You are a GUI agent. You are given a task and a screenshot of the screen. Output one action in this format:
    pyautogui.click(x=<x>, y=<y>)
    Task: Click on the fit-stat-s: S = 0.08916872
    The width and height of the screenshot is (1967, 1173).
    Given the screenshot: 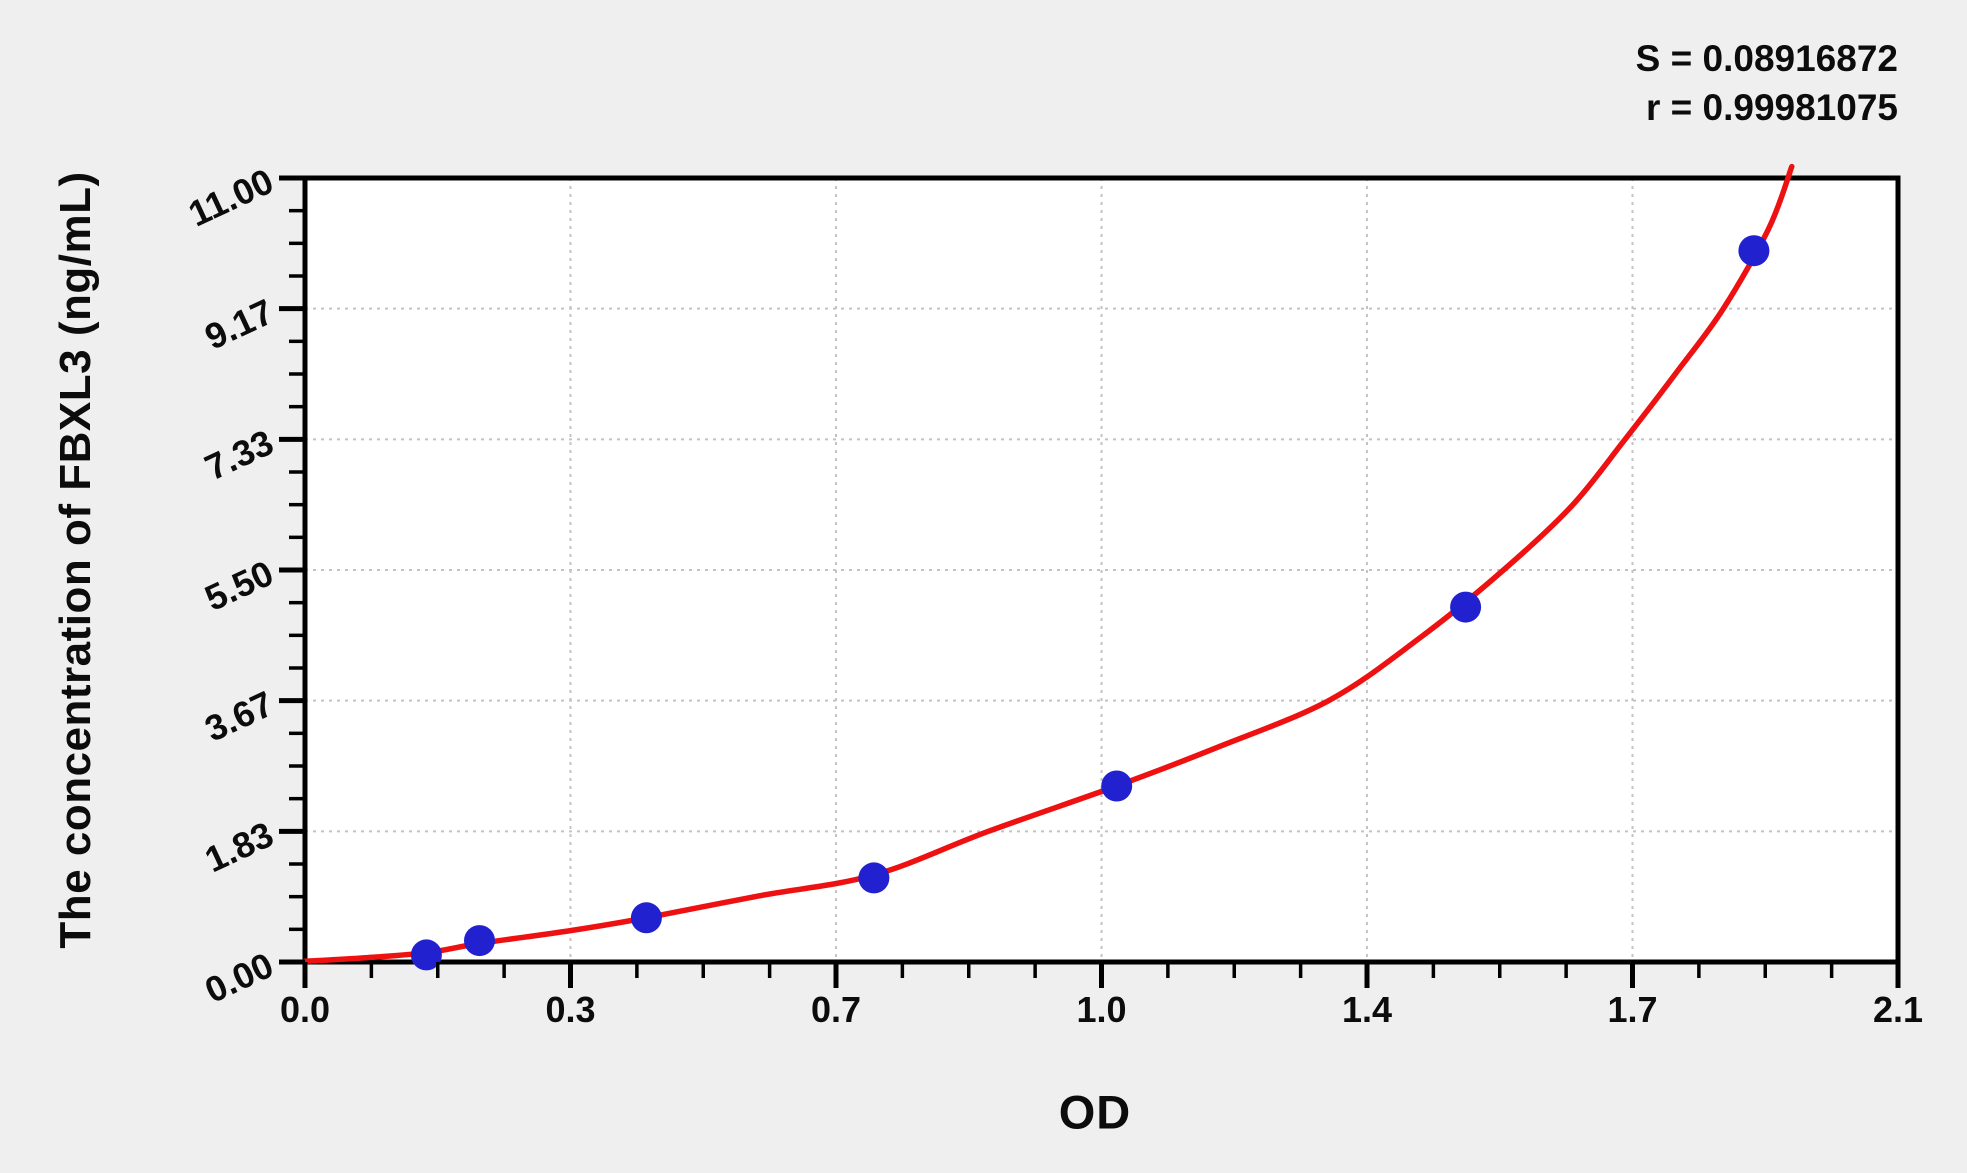 What is the action you would take?
    pyautogui.click(x=1766, y=58)
    